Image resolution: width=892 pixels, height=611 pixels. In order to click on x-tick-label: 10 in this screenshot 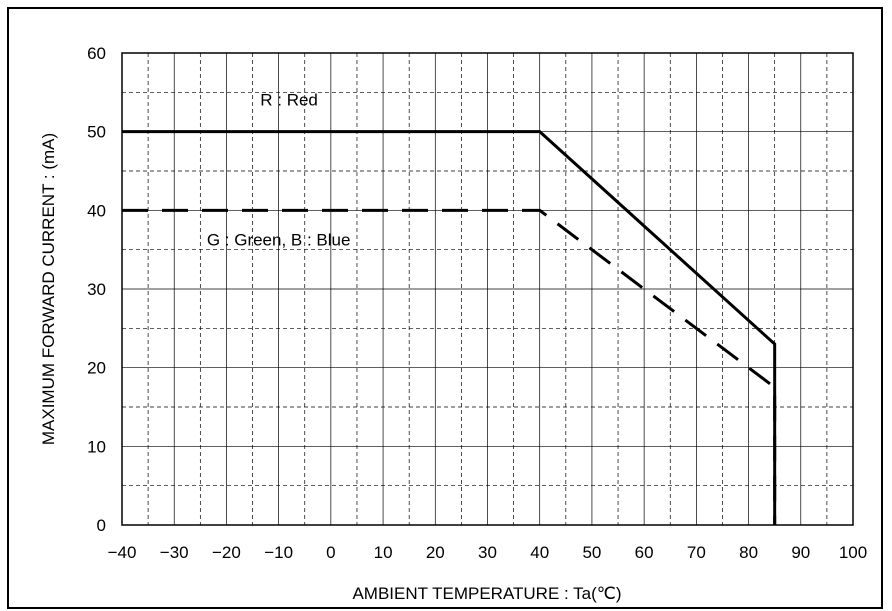, I will do `click(383, 552)`.